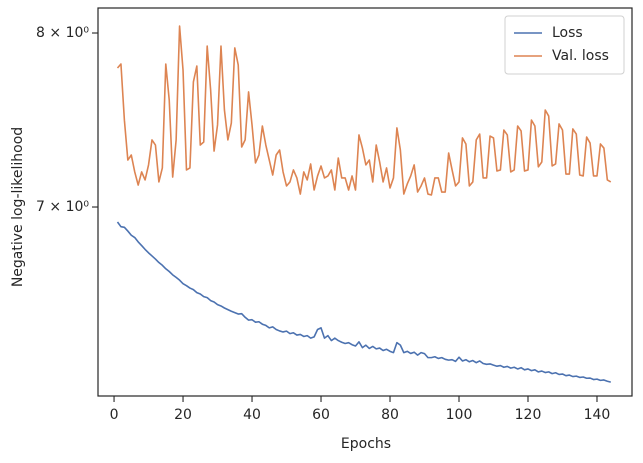 The height and width of the screenshot is (463, 643). Describe the element at coordinates (321, 415) in the screenshot. I see `x-tick-label: 60` at that location.